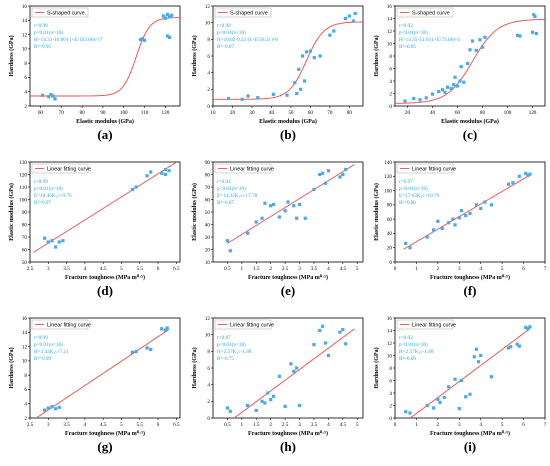  What do you see at coordinates (224, 182) in the screenshot?
I see `stats-line: r=0.94` at bounding box center [224, 182].